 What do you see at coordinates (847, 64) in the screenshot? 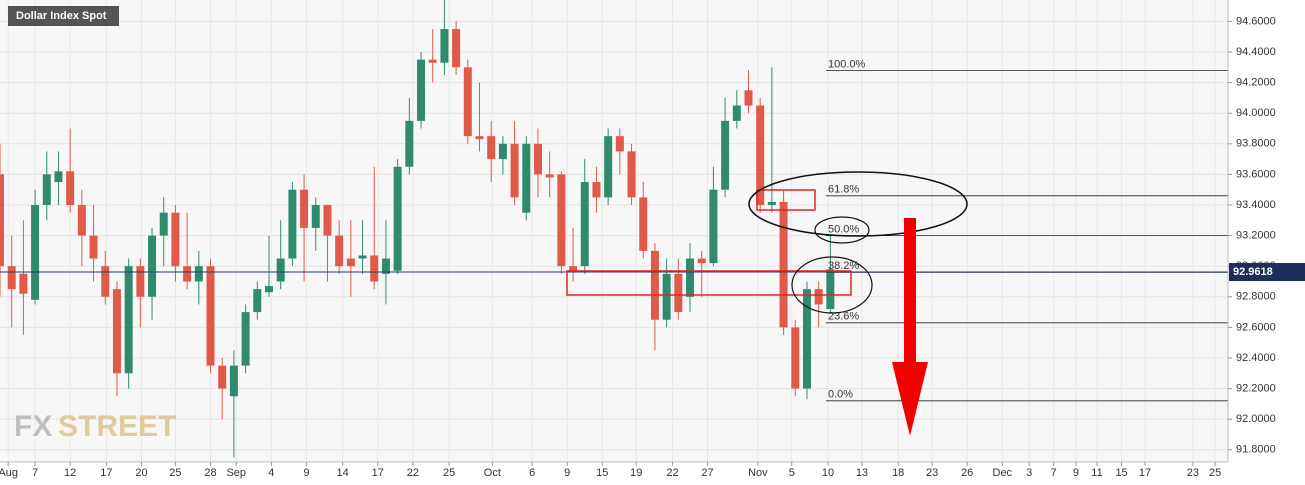
I see `fib-label: 100.0%` at bounding box center [847, 64].